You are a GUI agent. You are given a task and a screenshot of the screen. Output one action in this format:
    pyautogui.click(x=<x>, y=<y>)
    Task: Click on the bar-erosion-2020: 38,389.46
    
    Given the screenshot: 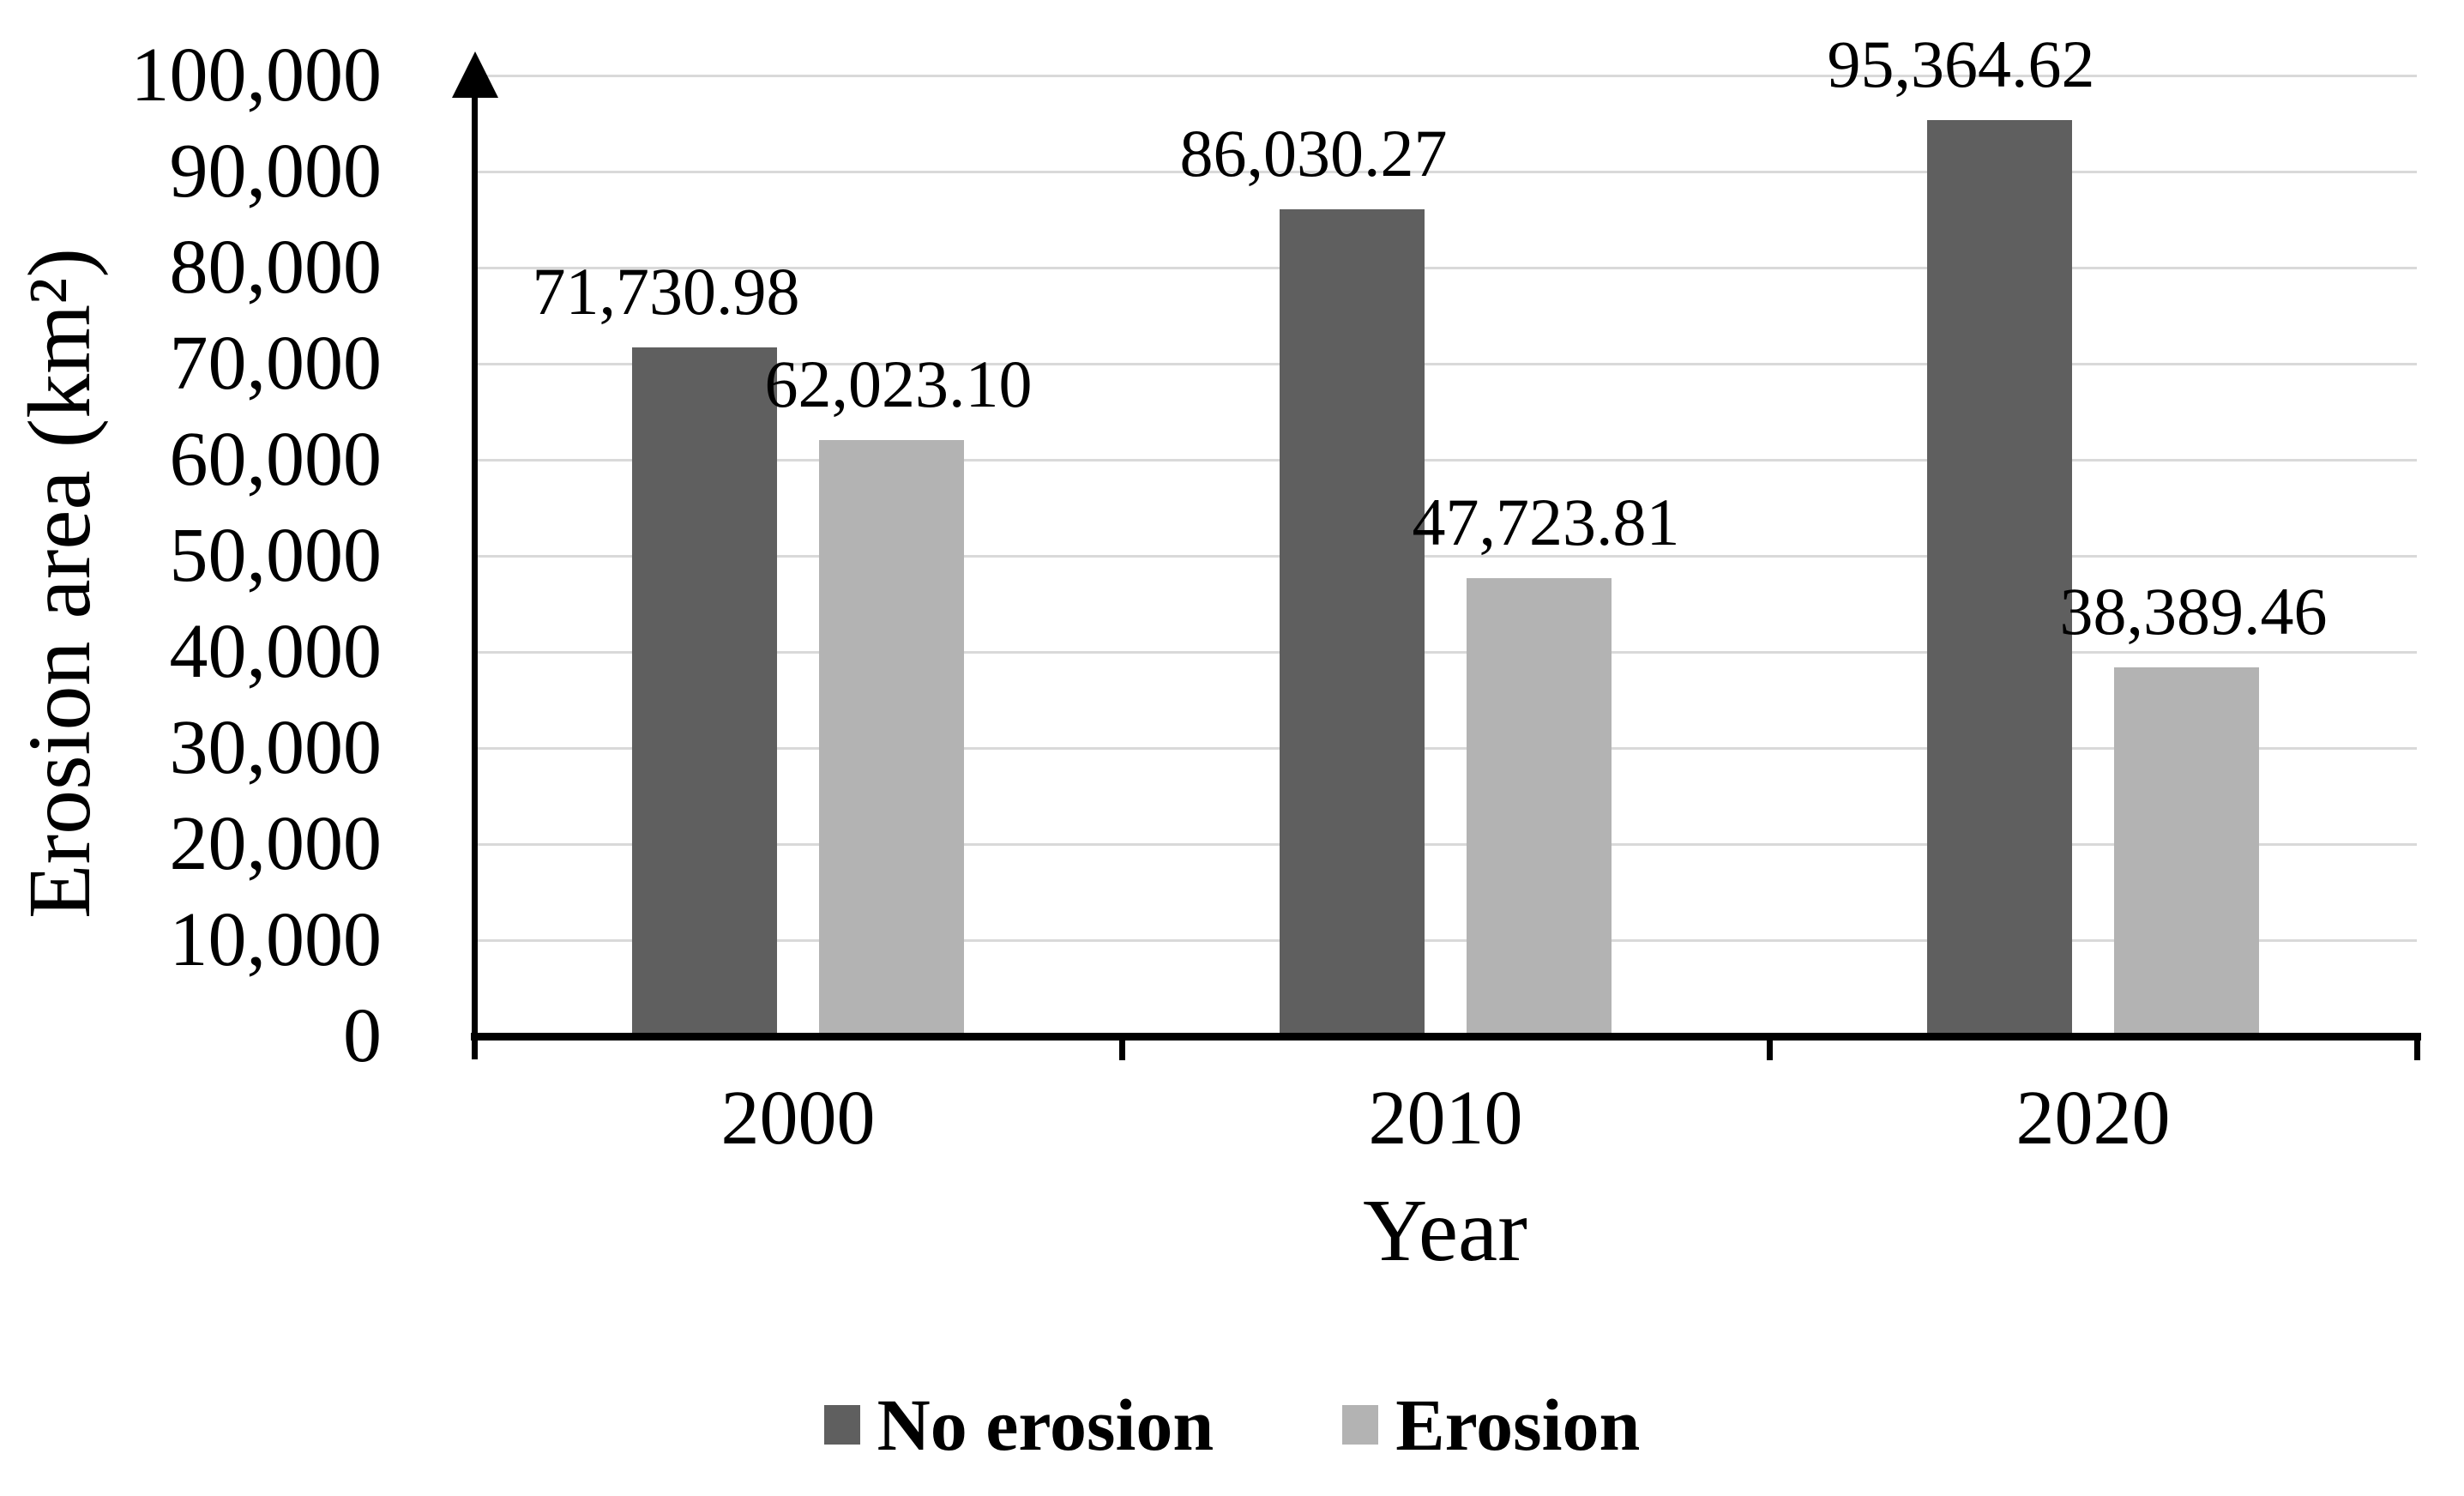 What is the action you would take?
    pyautogui.click(x=2194, y=807)
    